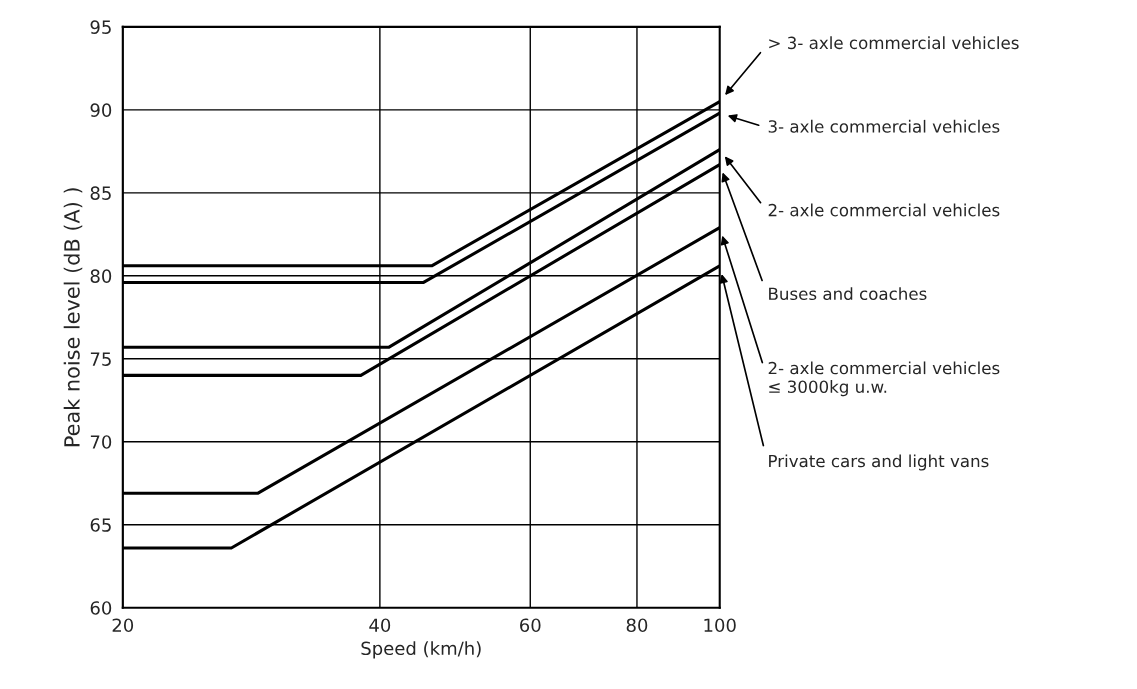 This screenshot has height=689, width=1137. I want to click on text: 2- axle commercial vehicles ≤ 3000kg u.w., so click(884, 379).